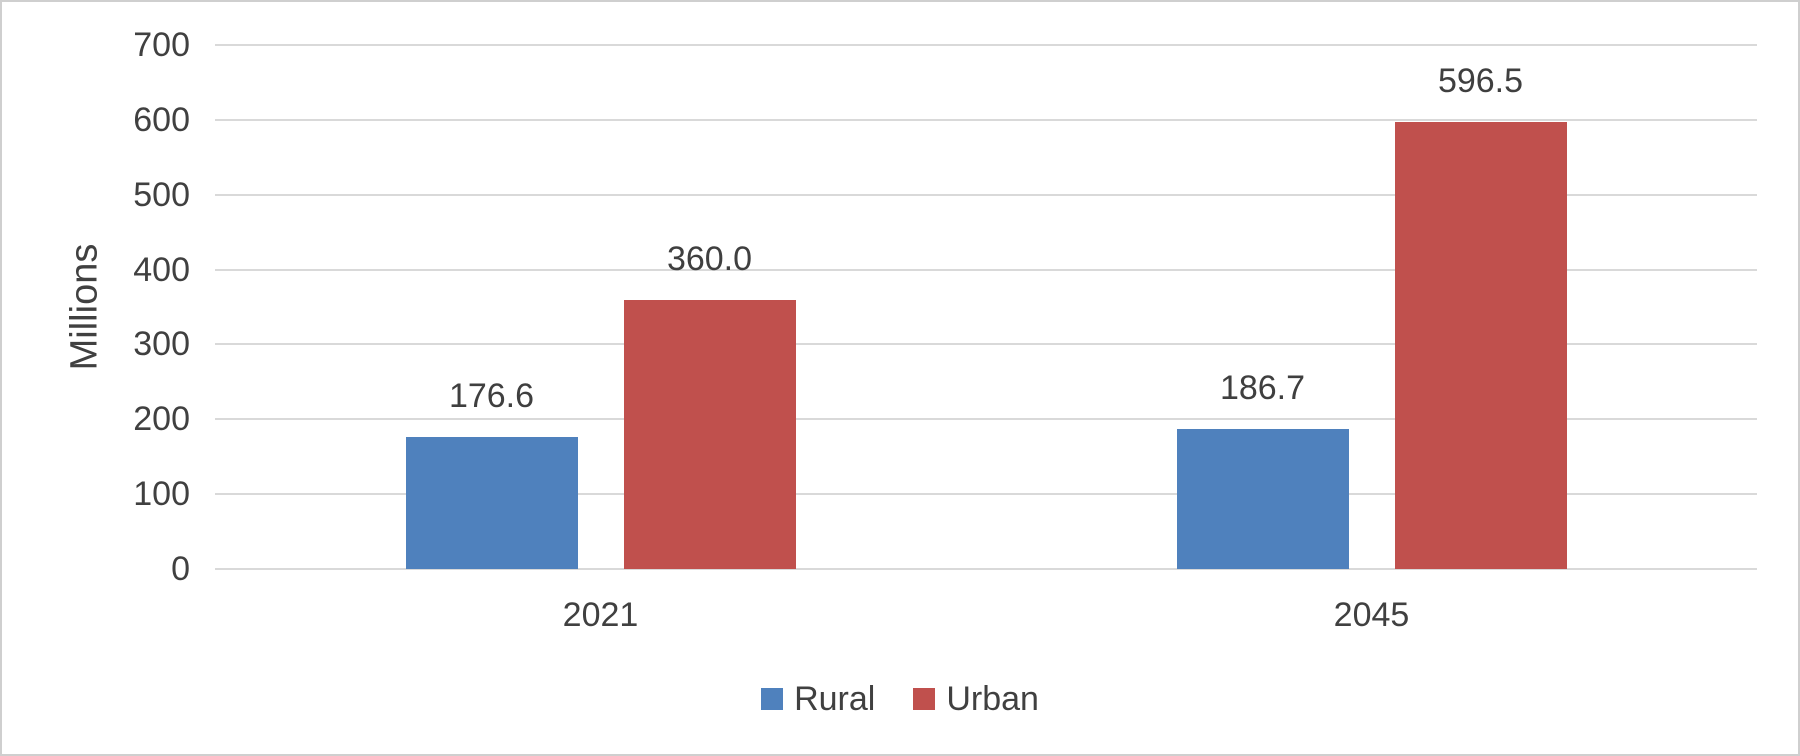  I want to click on legend-label-urban: Urban, so click(992, 699).